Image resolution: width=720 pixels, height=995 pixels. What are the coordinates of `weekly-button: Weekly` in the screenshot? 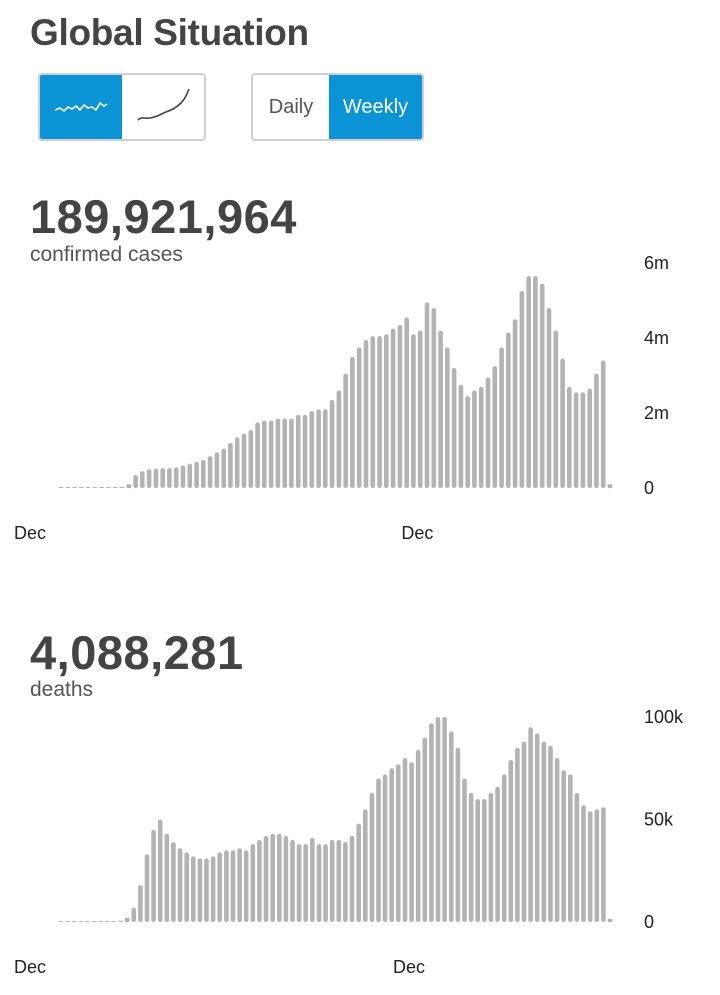 It's located at (375, 107).